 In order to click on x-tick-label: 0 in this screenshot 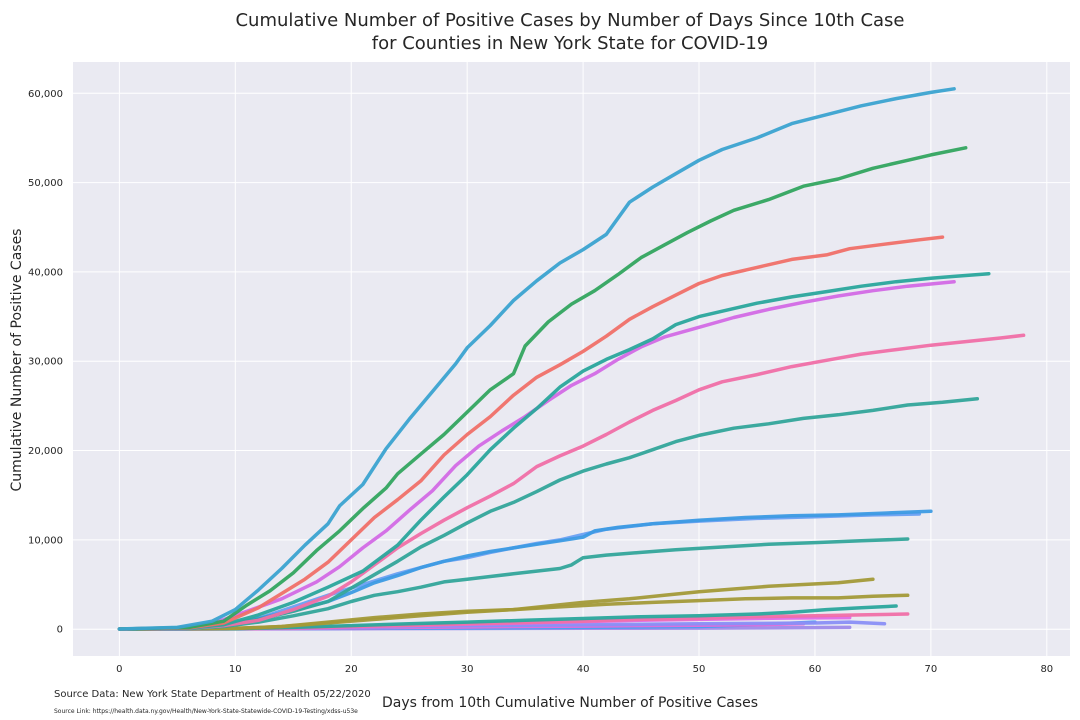, I will do `click(119, 669)`.